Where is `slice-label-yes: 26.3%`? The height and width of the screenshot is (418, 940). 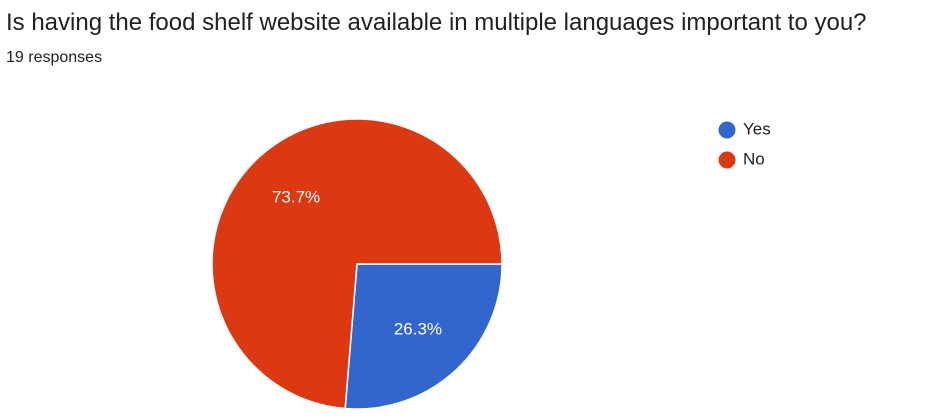
slice-label-yes: 26.3% is located at coordinates (418, 329).